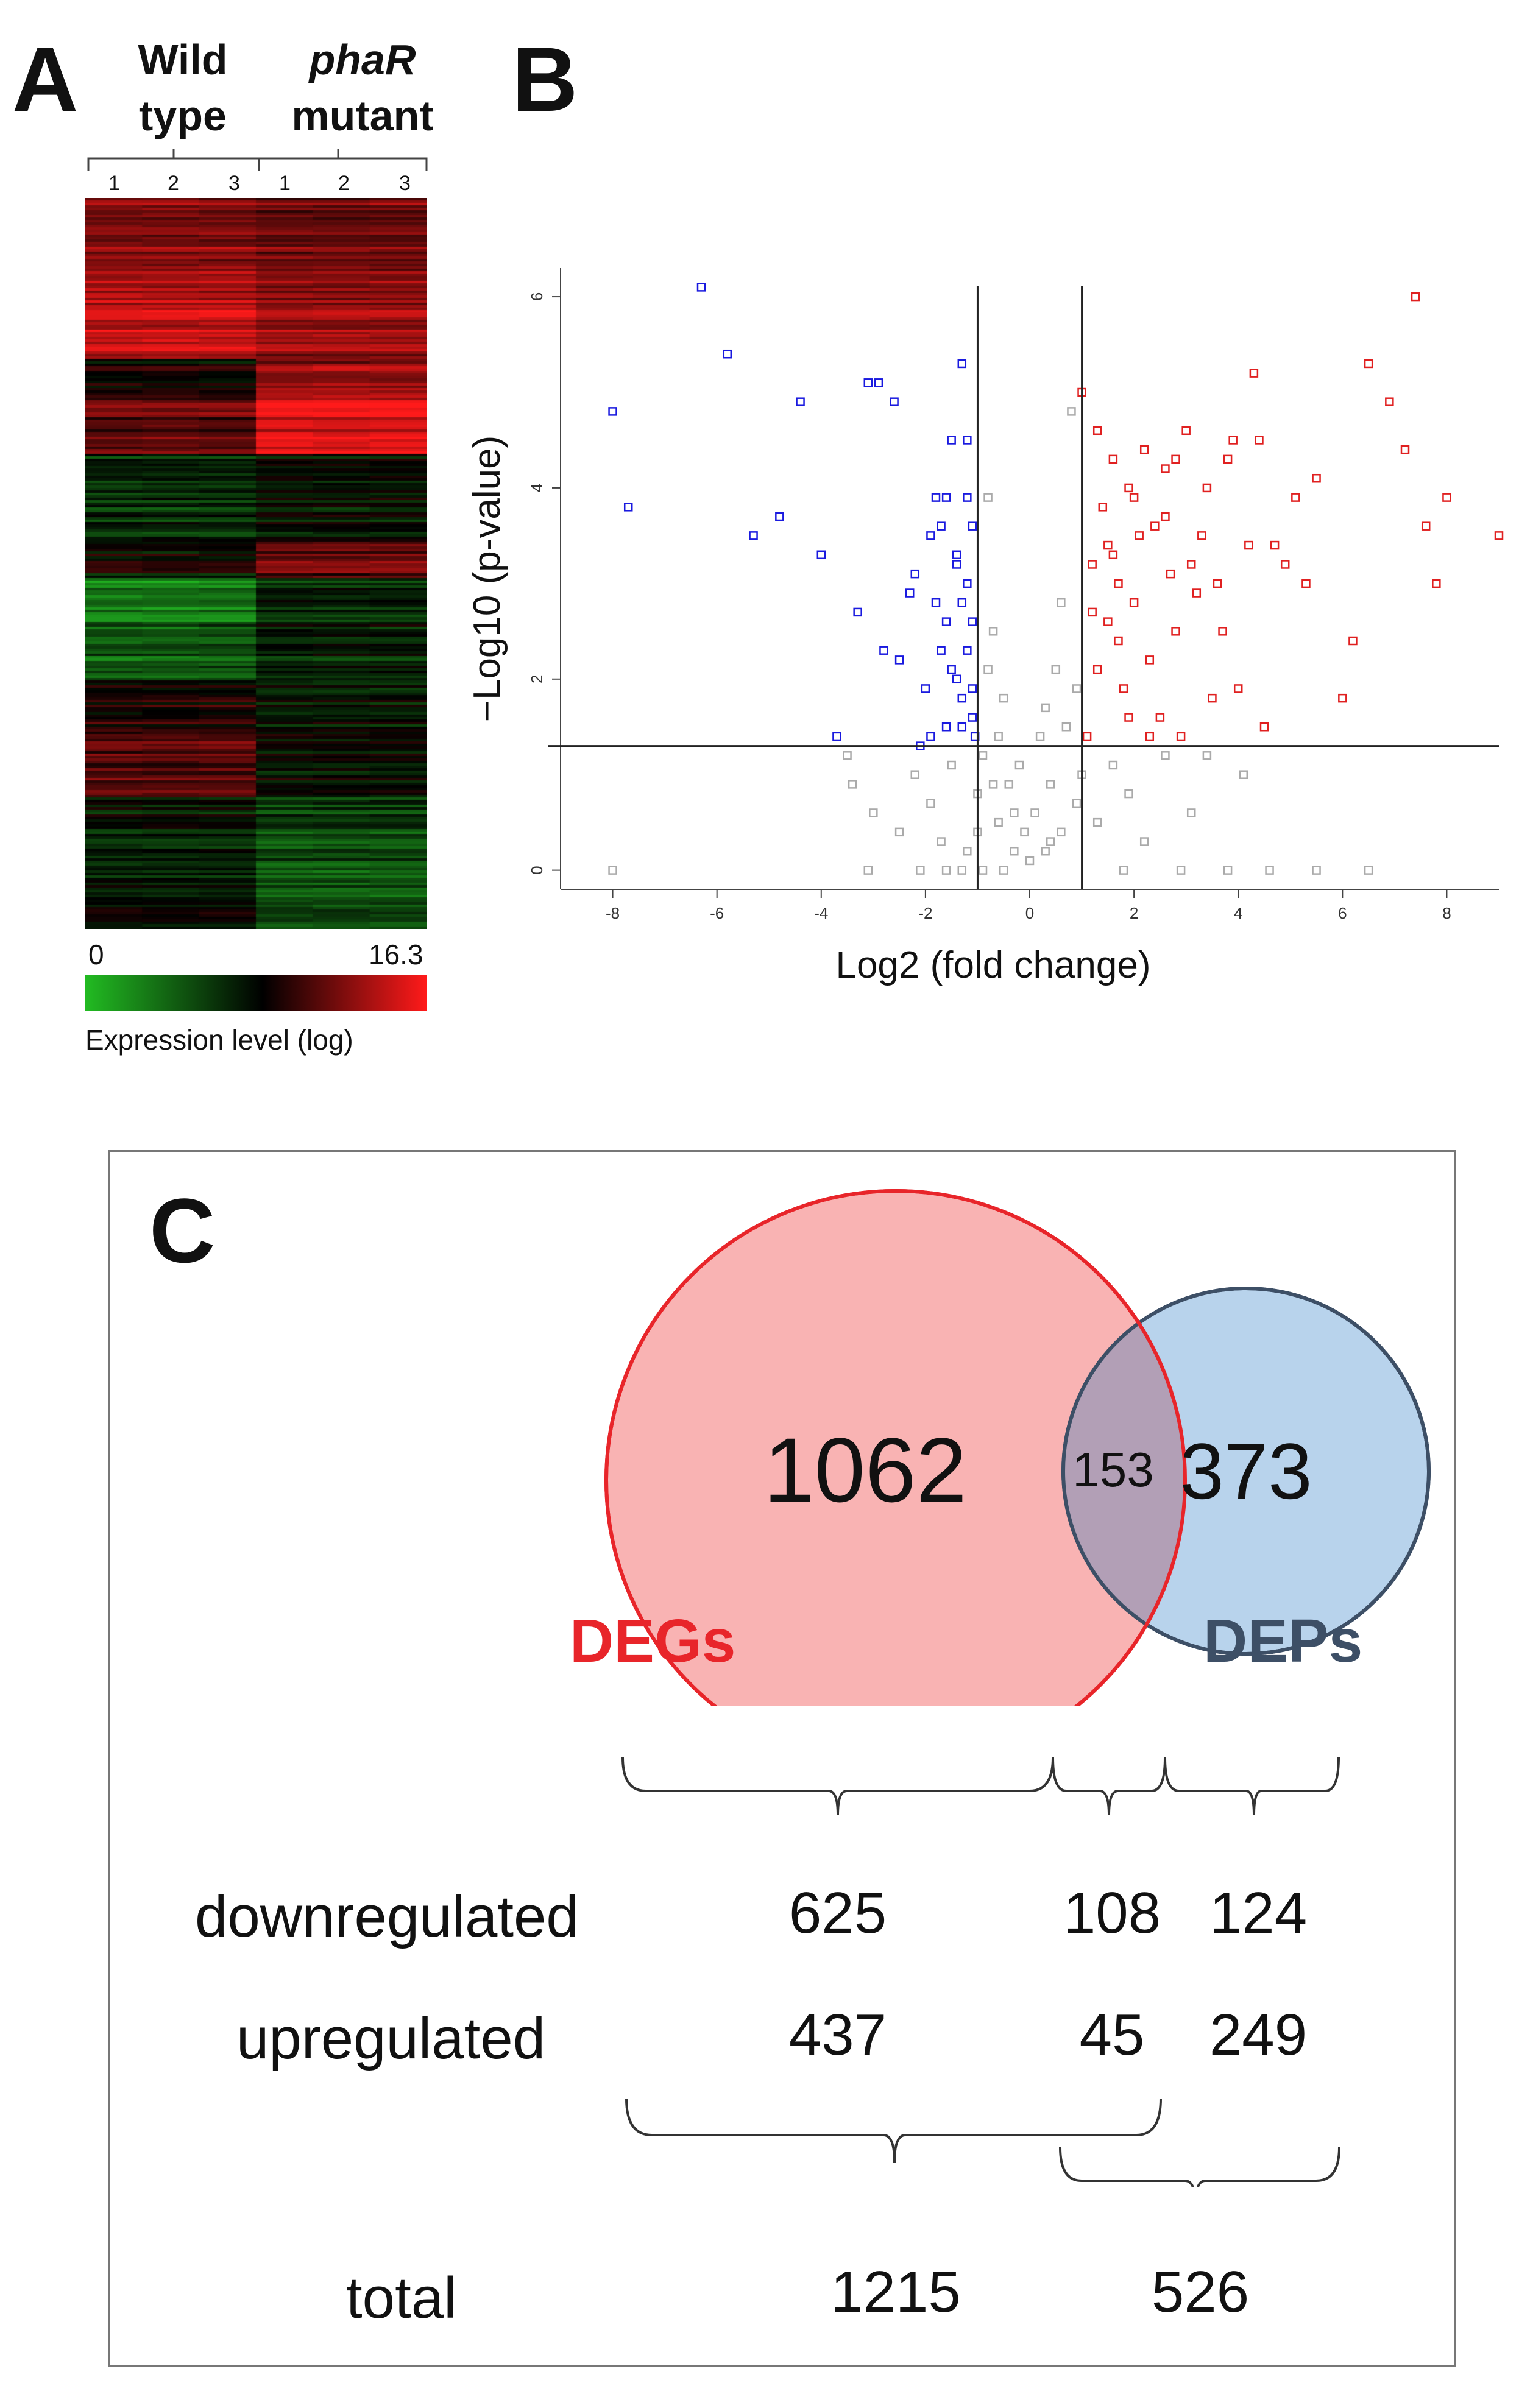 This screenshot has height=2408, width=1519. Describe the element at coordinates (363, 59) in the screenshot. I see `group2-line1: phaR` at that location.